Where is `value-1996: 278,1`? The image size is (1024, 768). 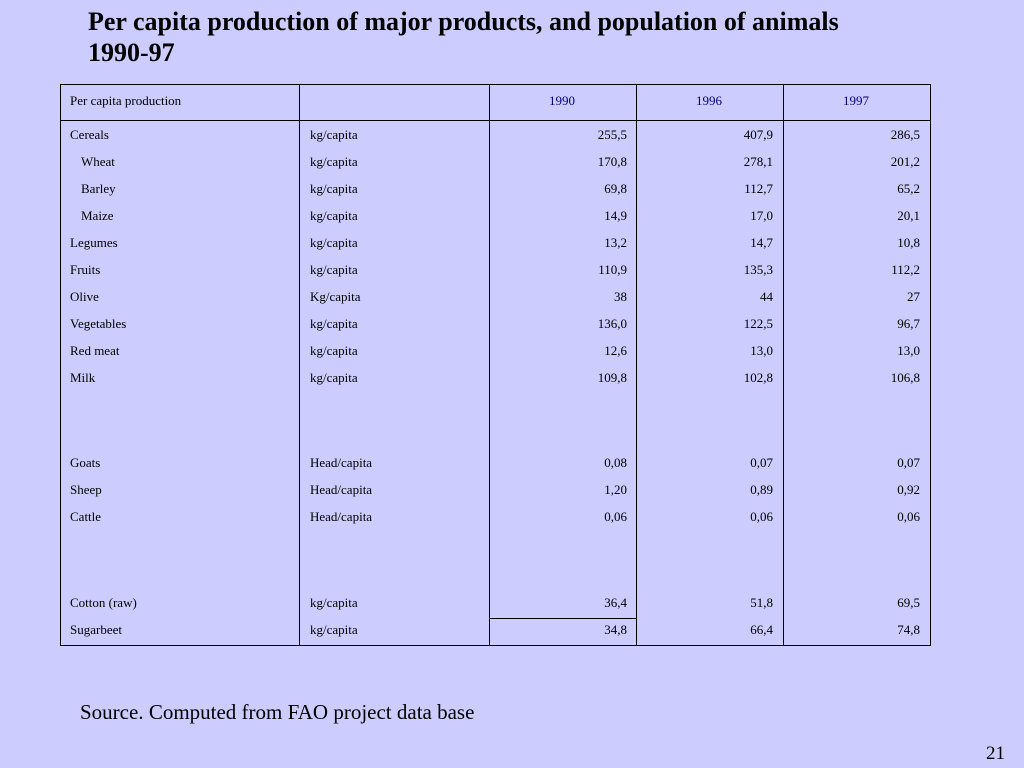
value-1996: 278,1 is located at coordinates (758, 161).